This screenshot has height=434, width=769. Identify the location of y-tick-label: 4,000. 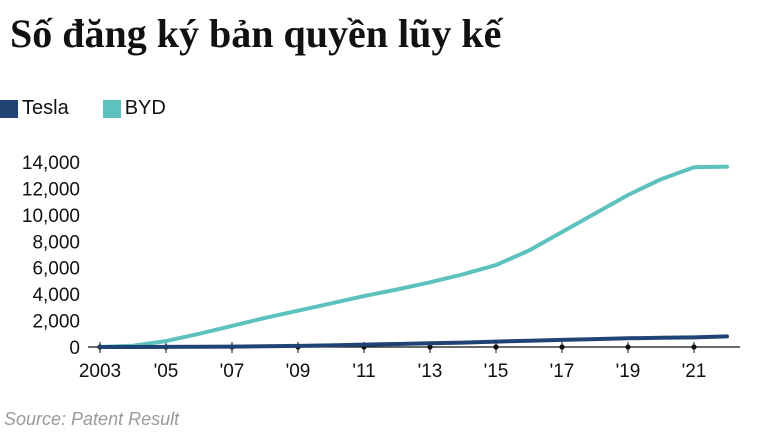
(56, 295).